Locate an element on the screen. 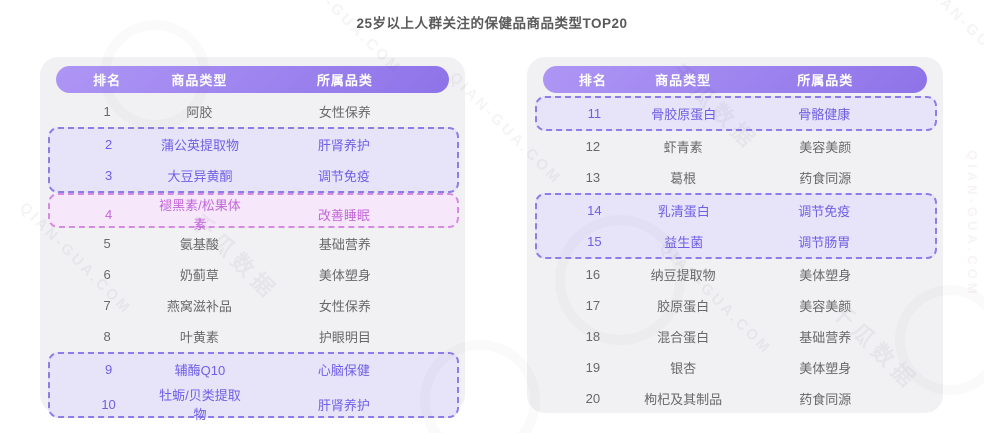 The width and height of the screenshot is (984, 433). rank-cell: 15 is located at coordinates (594, 241).